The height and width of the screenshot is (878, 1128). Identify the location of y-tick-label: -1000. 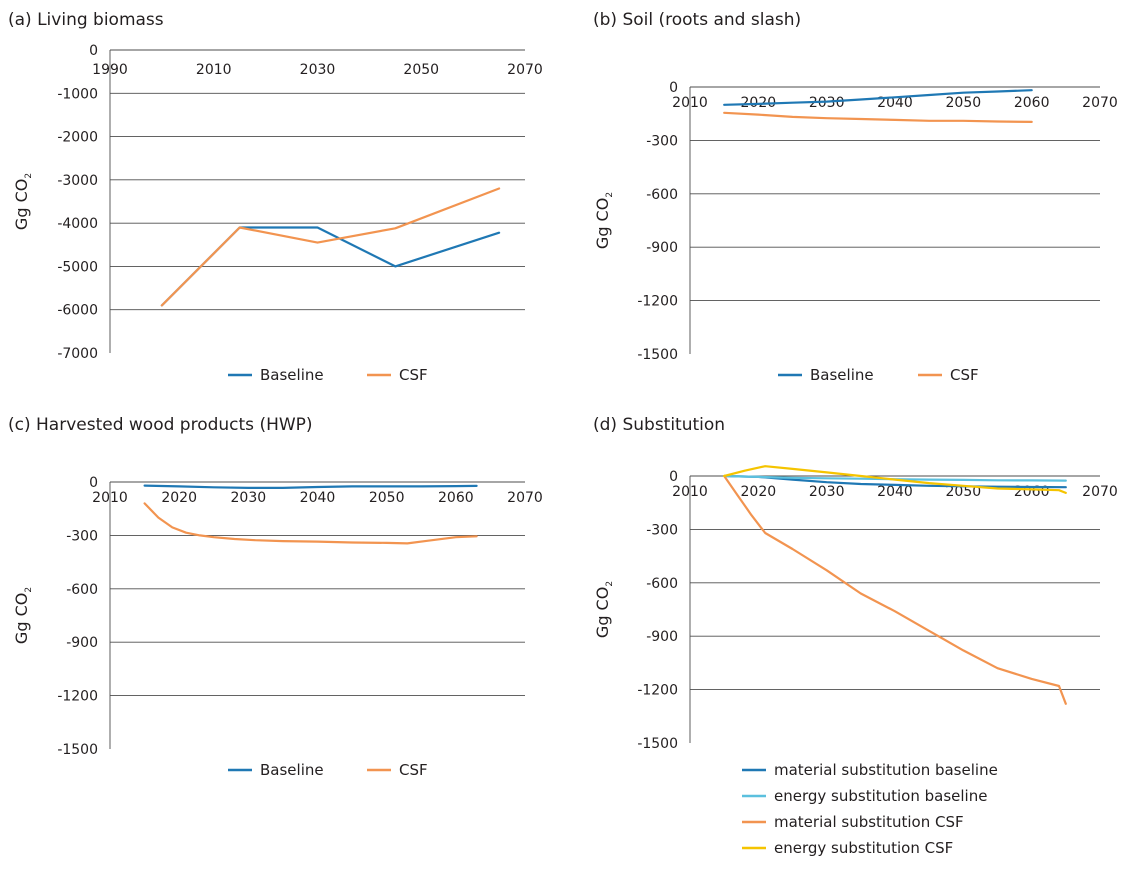
(77, 94).